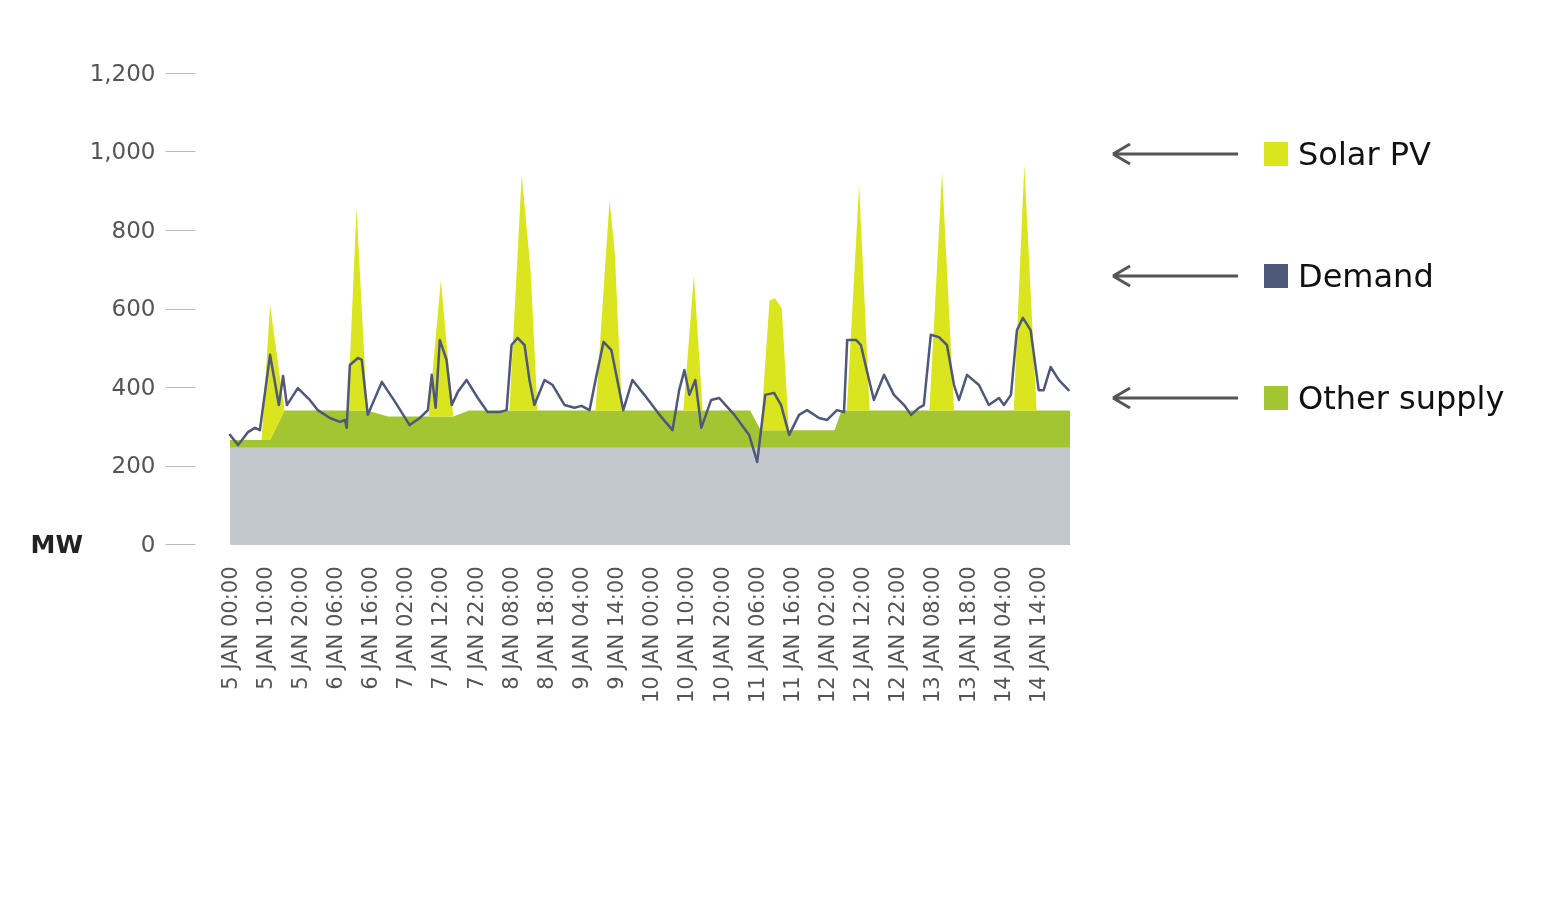  I want to click on y-tick-label: 1,000, so click(122, 151).